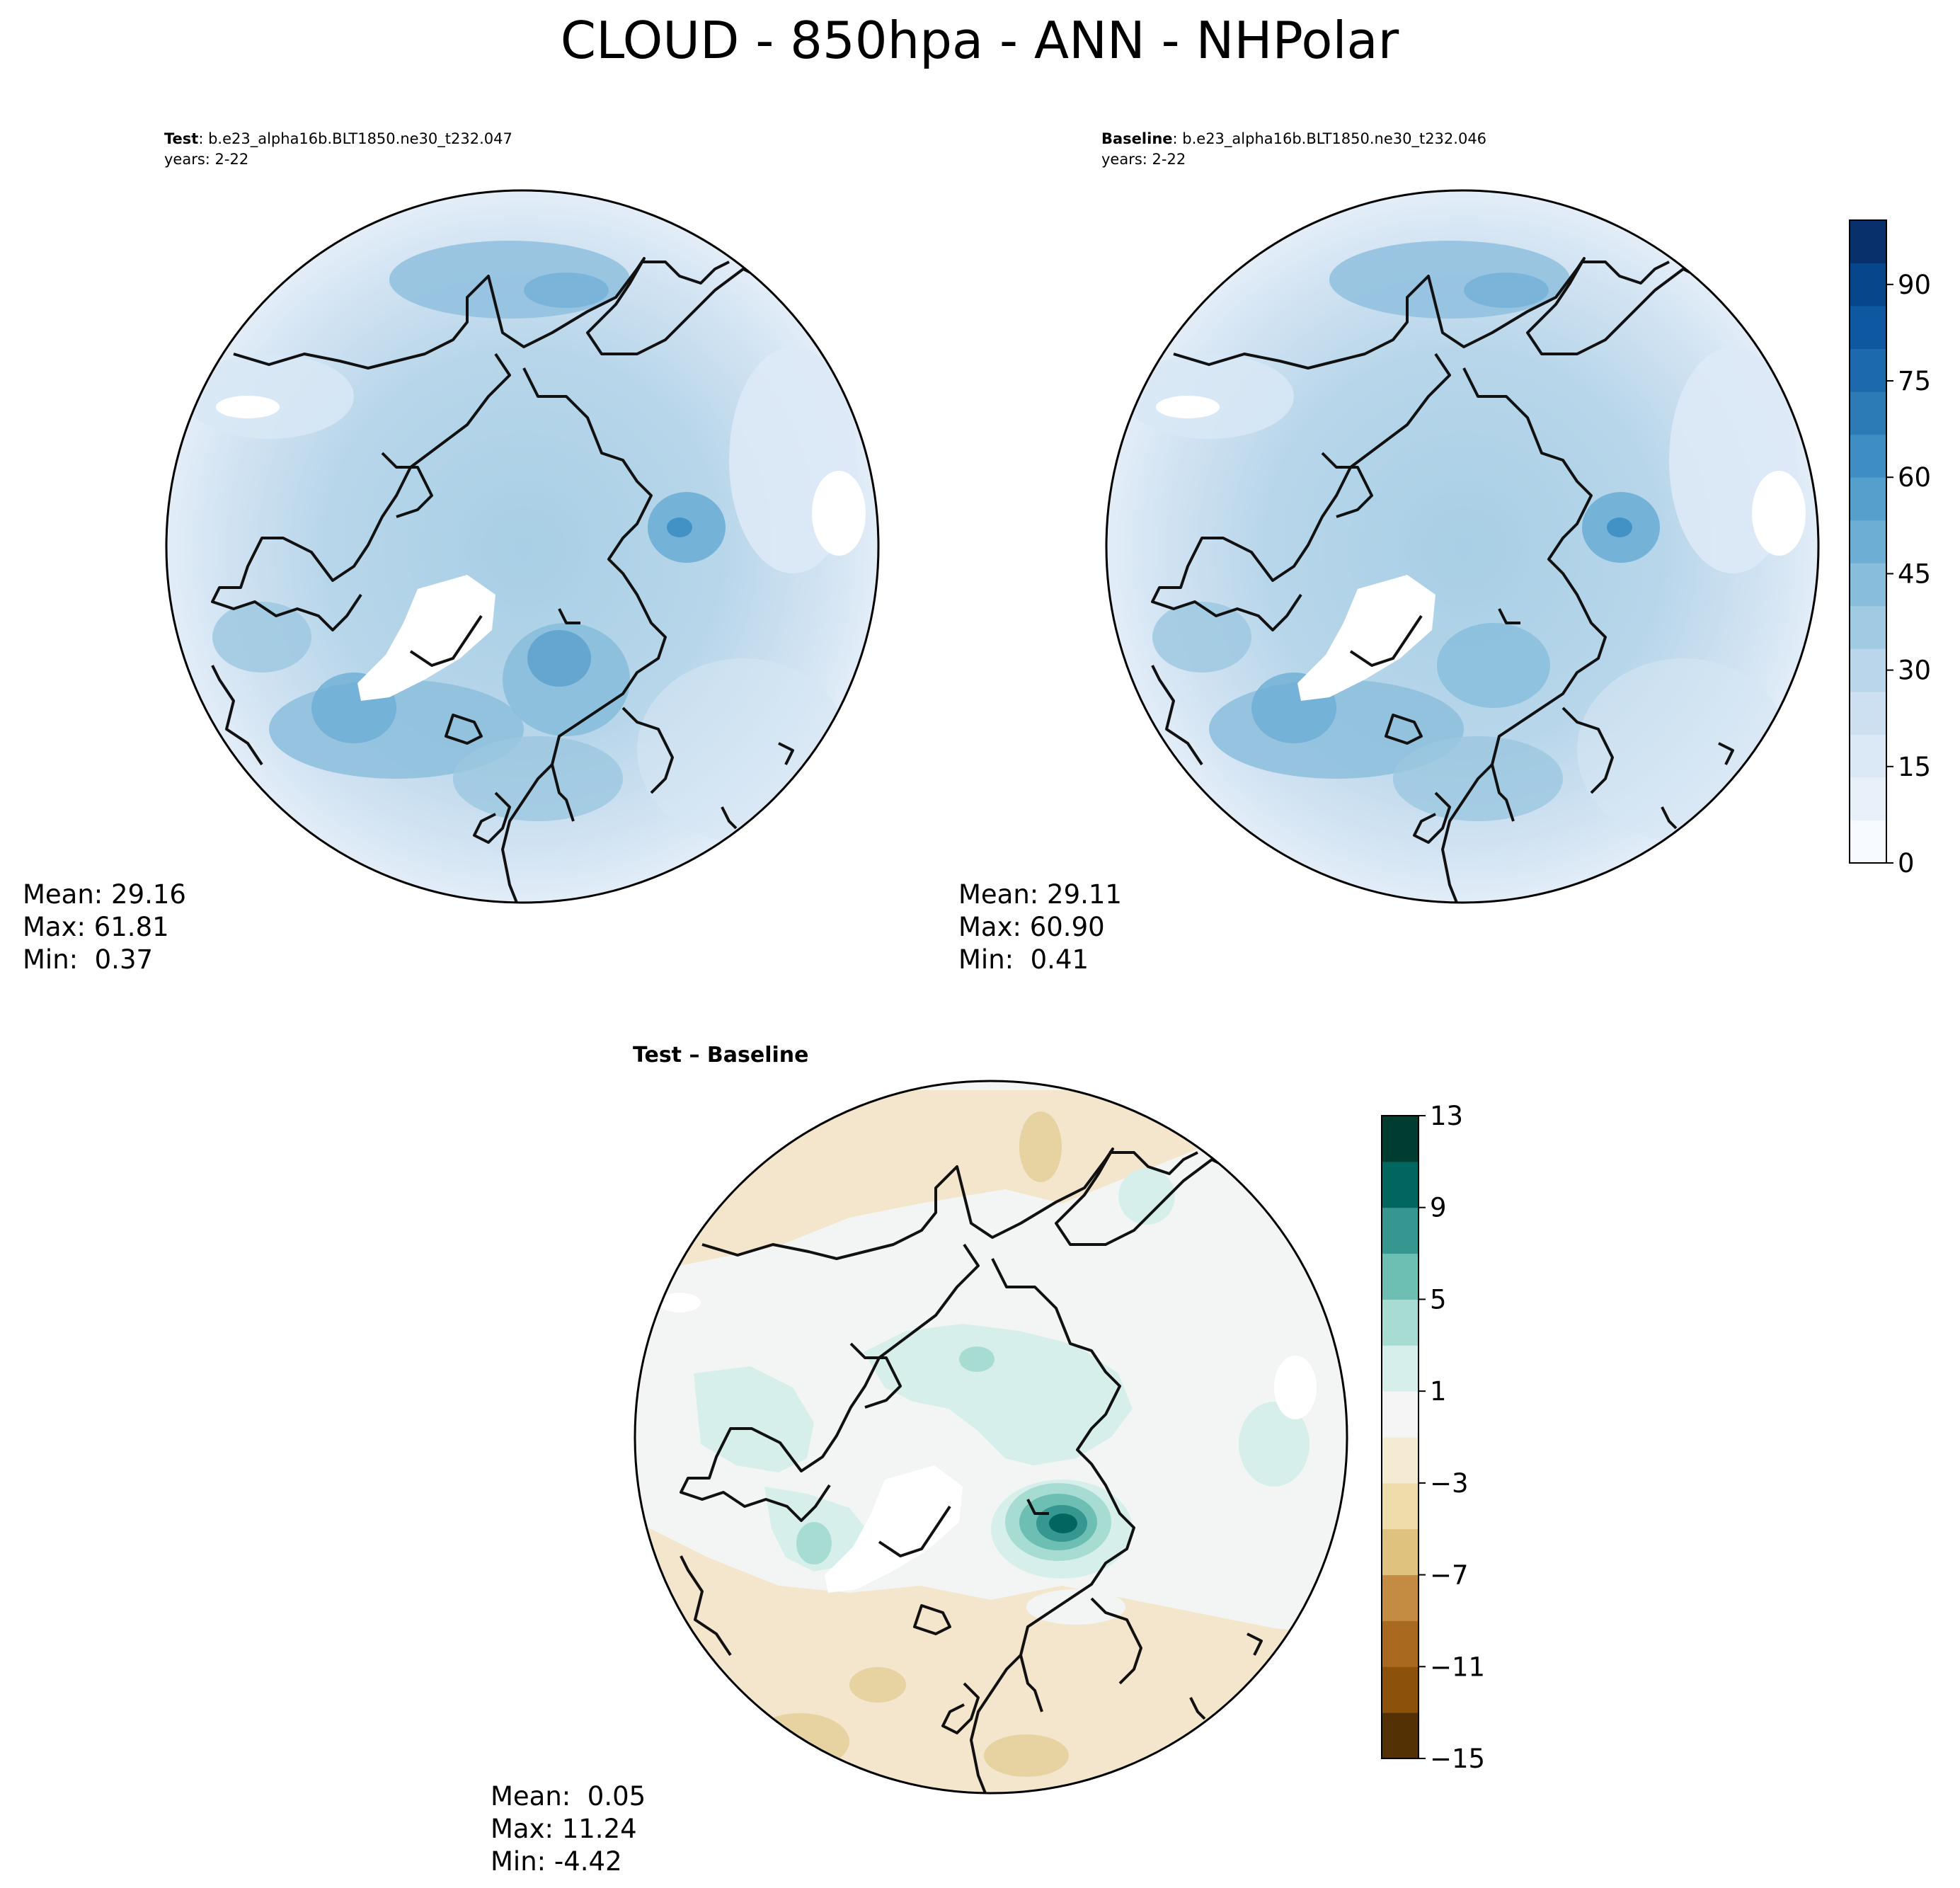  I want to click on panel-test-years: years: 2-22, so click(206, 160).